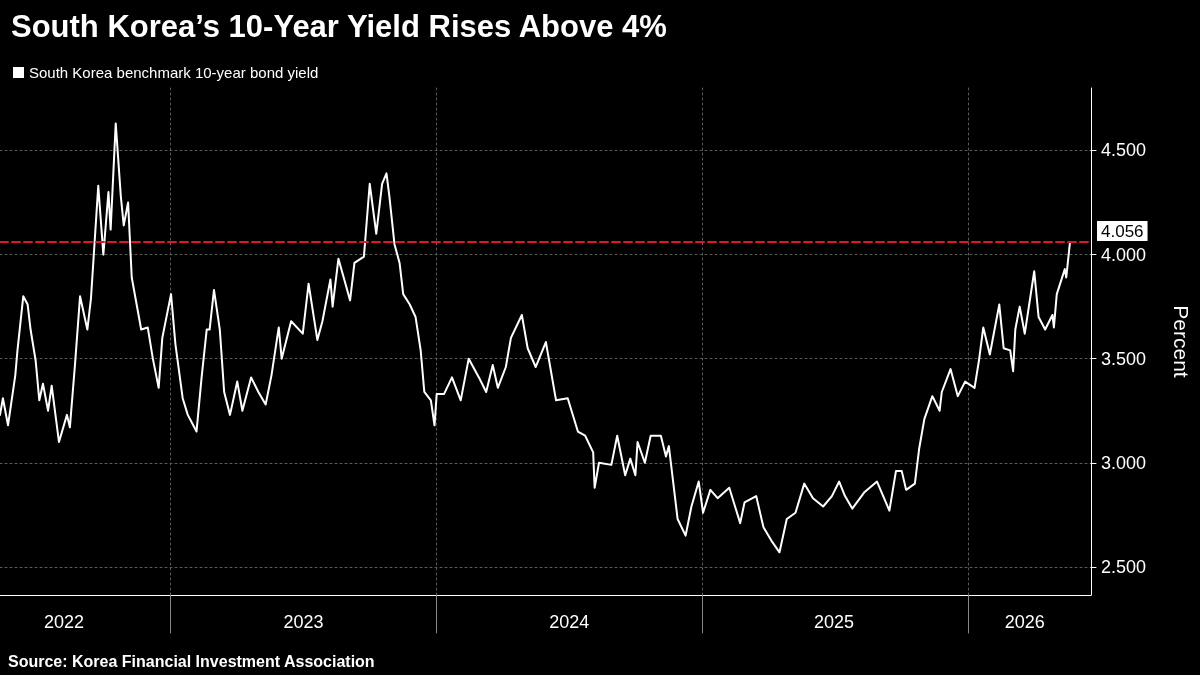 This screenshot has width=1200, height=675. Describe the element at coordinates (1124, 462) in the screenshot. I see `y-tick-label: 3.000` at that location.